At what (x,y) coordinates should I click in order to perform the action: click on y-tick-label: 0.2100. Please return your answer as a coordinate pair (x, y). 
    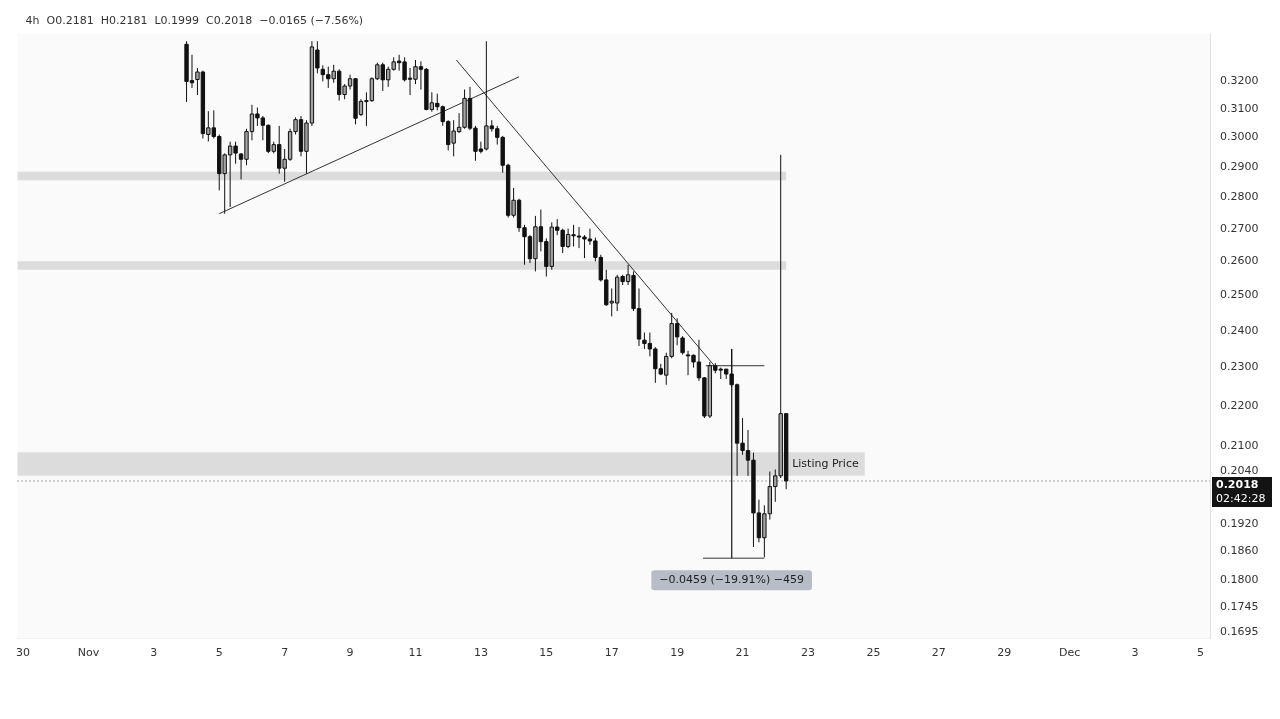
    Looking at the image, I should click on (1239, 446).